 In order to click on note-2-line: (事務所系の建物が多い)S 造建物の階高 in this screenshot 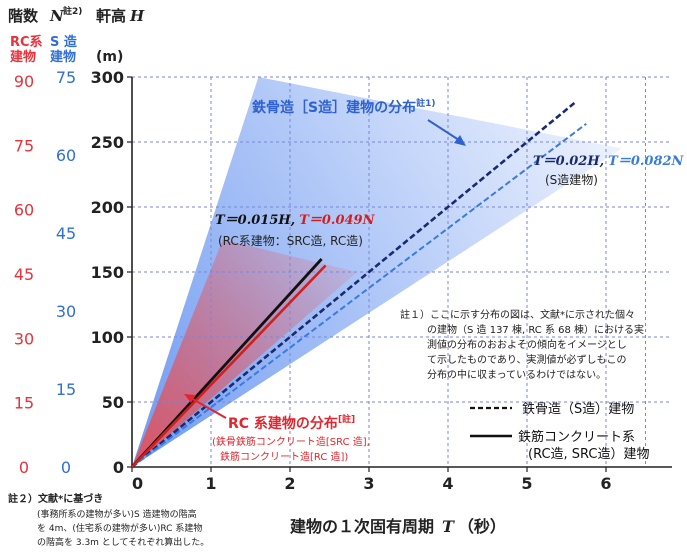, I will do `click(117, 514)`.